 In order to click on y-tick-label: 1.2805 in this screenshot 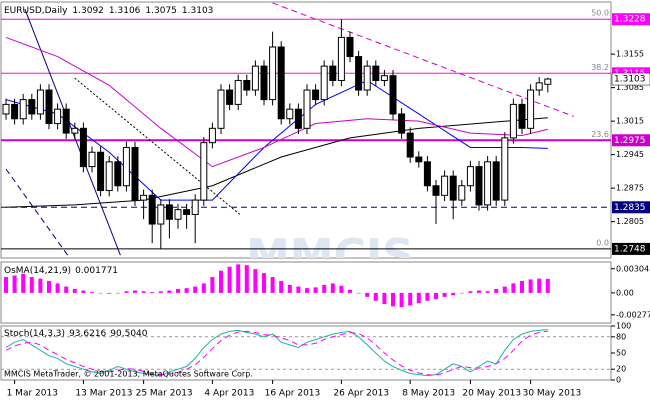, I will do `click(630, 221)`.